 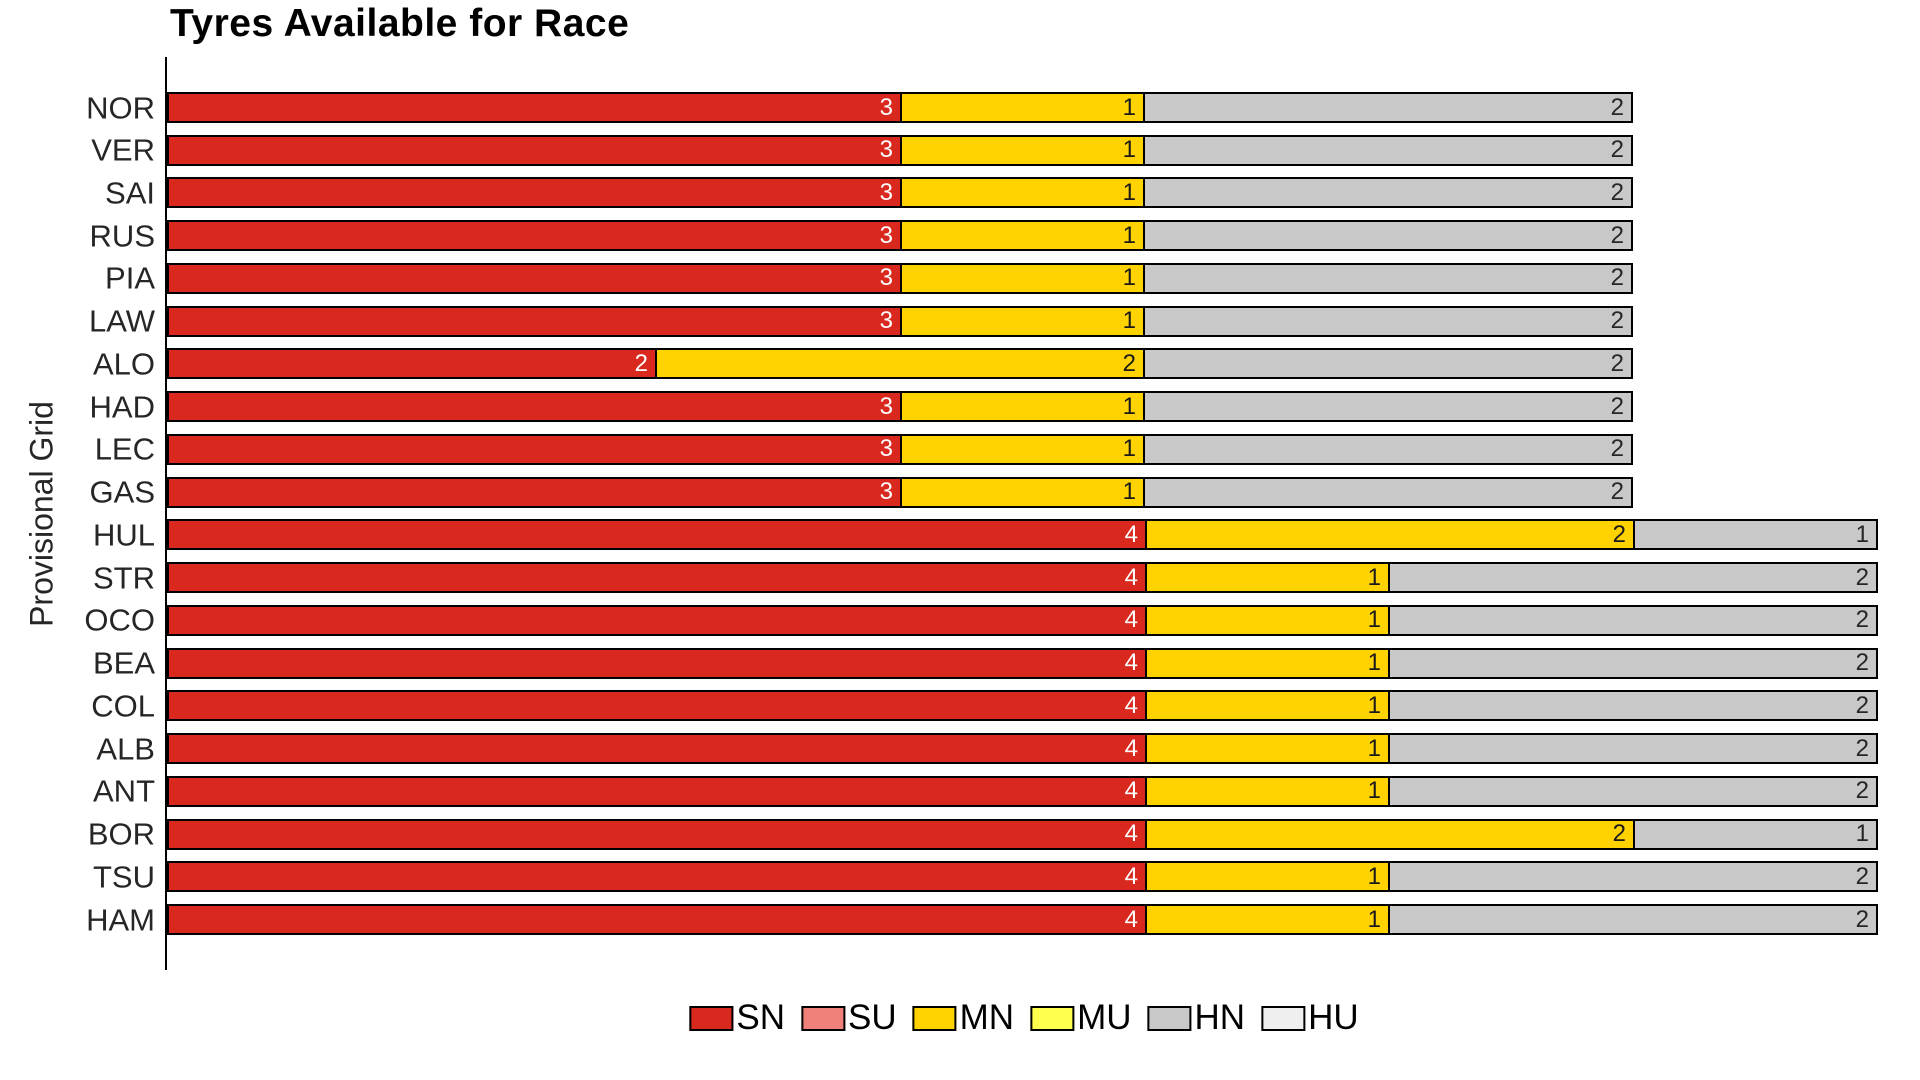 I want to click on bar-segment-hn: 1, so click(x=1755, y=535).